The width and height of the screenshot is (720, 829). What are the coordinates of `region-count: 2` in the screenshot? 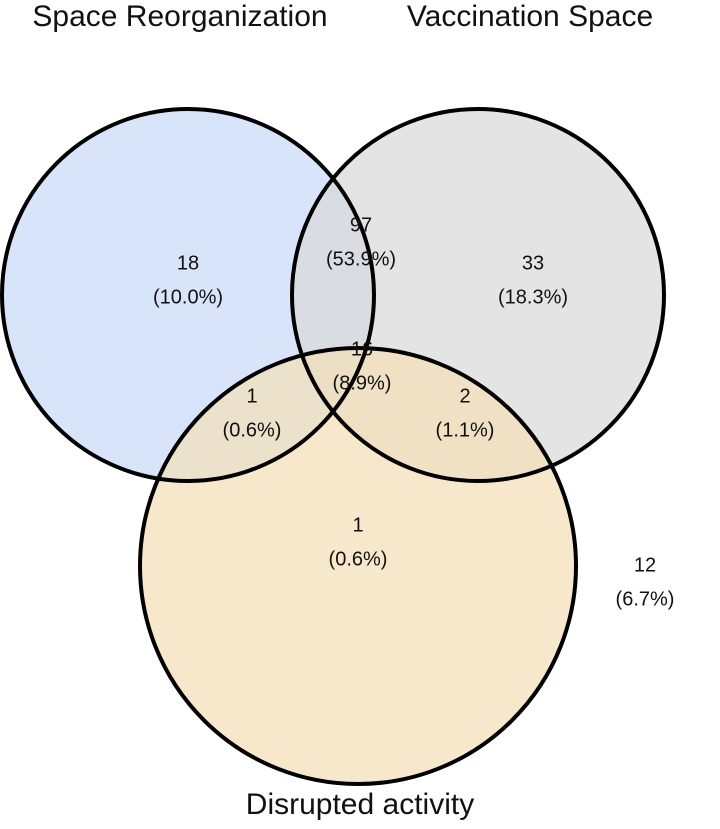 It's located at (464, 396).